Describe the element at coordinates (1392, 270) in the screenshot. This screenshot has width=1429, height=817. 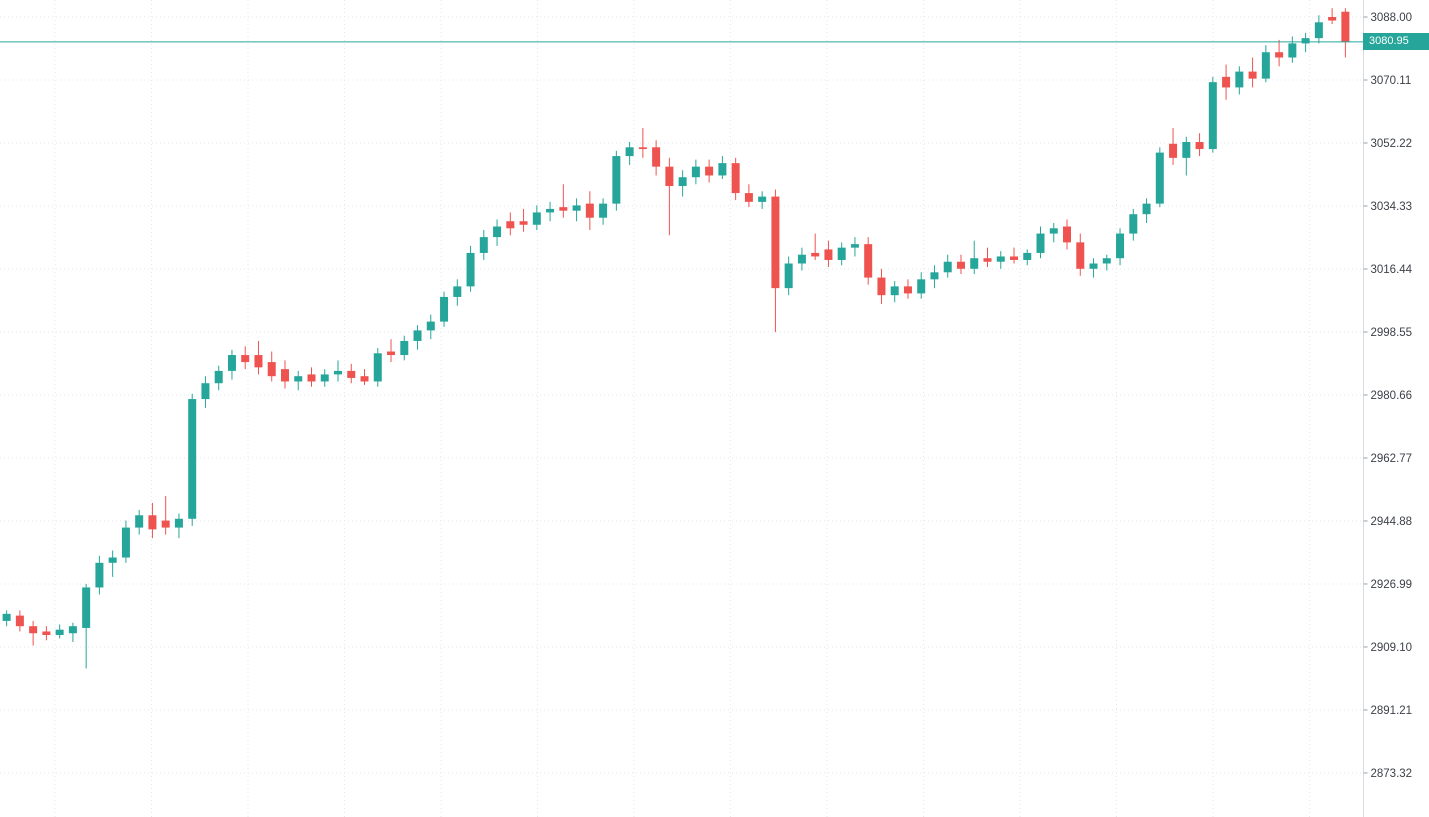
I see `price-axis-label: 3016.44` at that location.